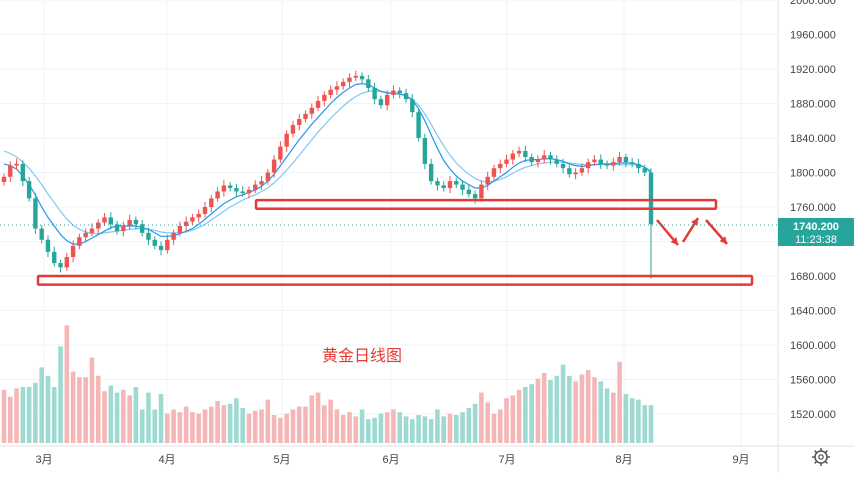 This screenshot has width=854, height=478. What do you see at coordinates (816, 227) in the screenshot?
I see `last-price-label: 1740.200` at bounding box center [816, 227].